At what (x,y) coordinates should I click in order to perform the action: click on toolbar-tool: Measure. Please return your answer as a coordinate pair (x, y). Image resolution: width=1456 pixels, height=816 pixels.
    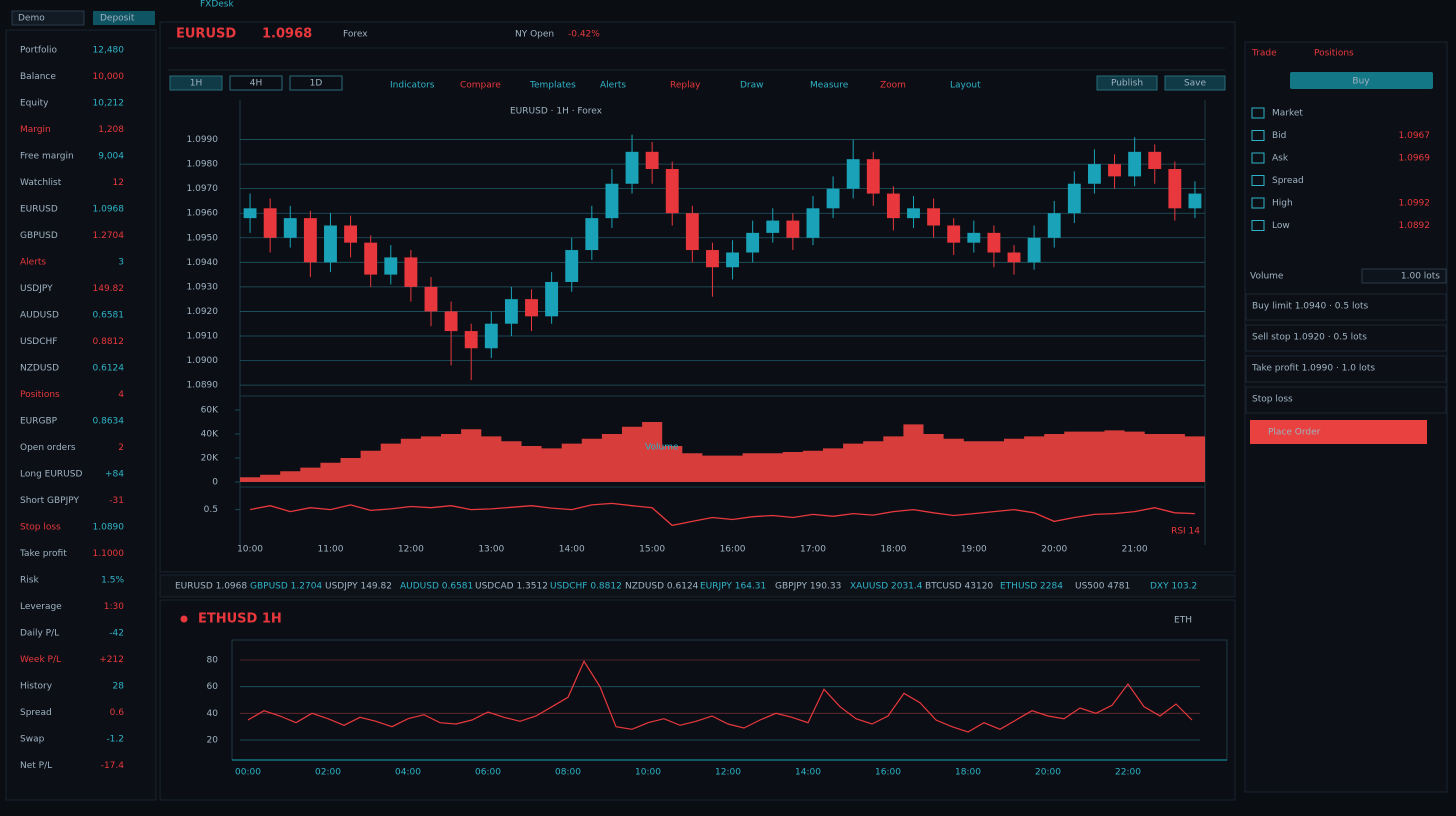
    Looking at the image, I should click on (829, 86).